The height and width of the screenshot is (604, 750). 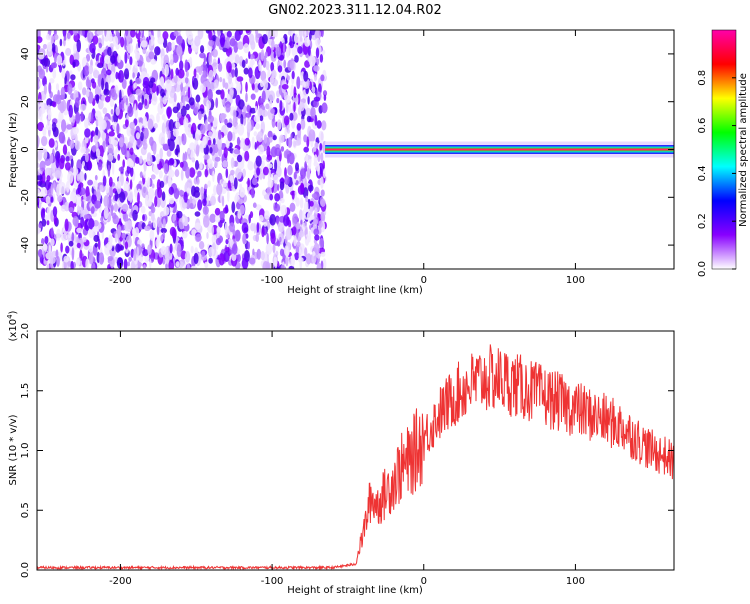 I want to click on snr-y-axis-label: SNR (10 * v/v), so click(x=13, y=449).